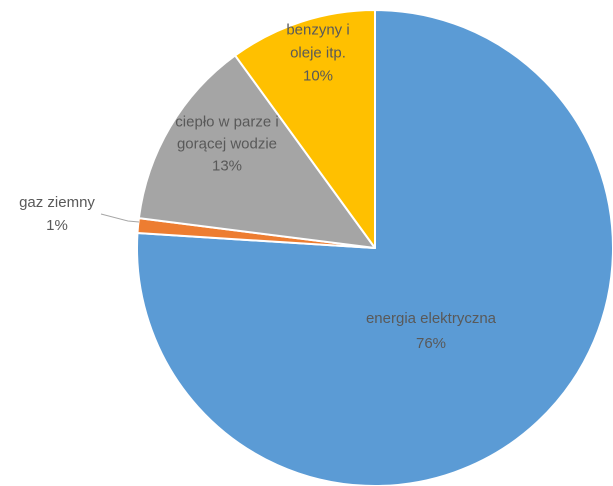  What do you see at coordinates (431, 343) in the screenshot?
I see `data-label-percent: 76%` at bounding box center [431, 343].